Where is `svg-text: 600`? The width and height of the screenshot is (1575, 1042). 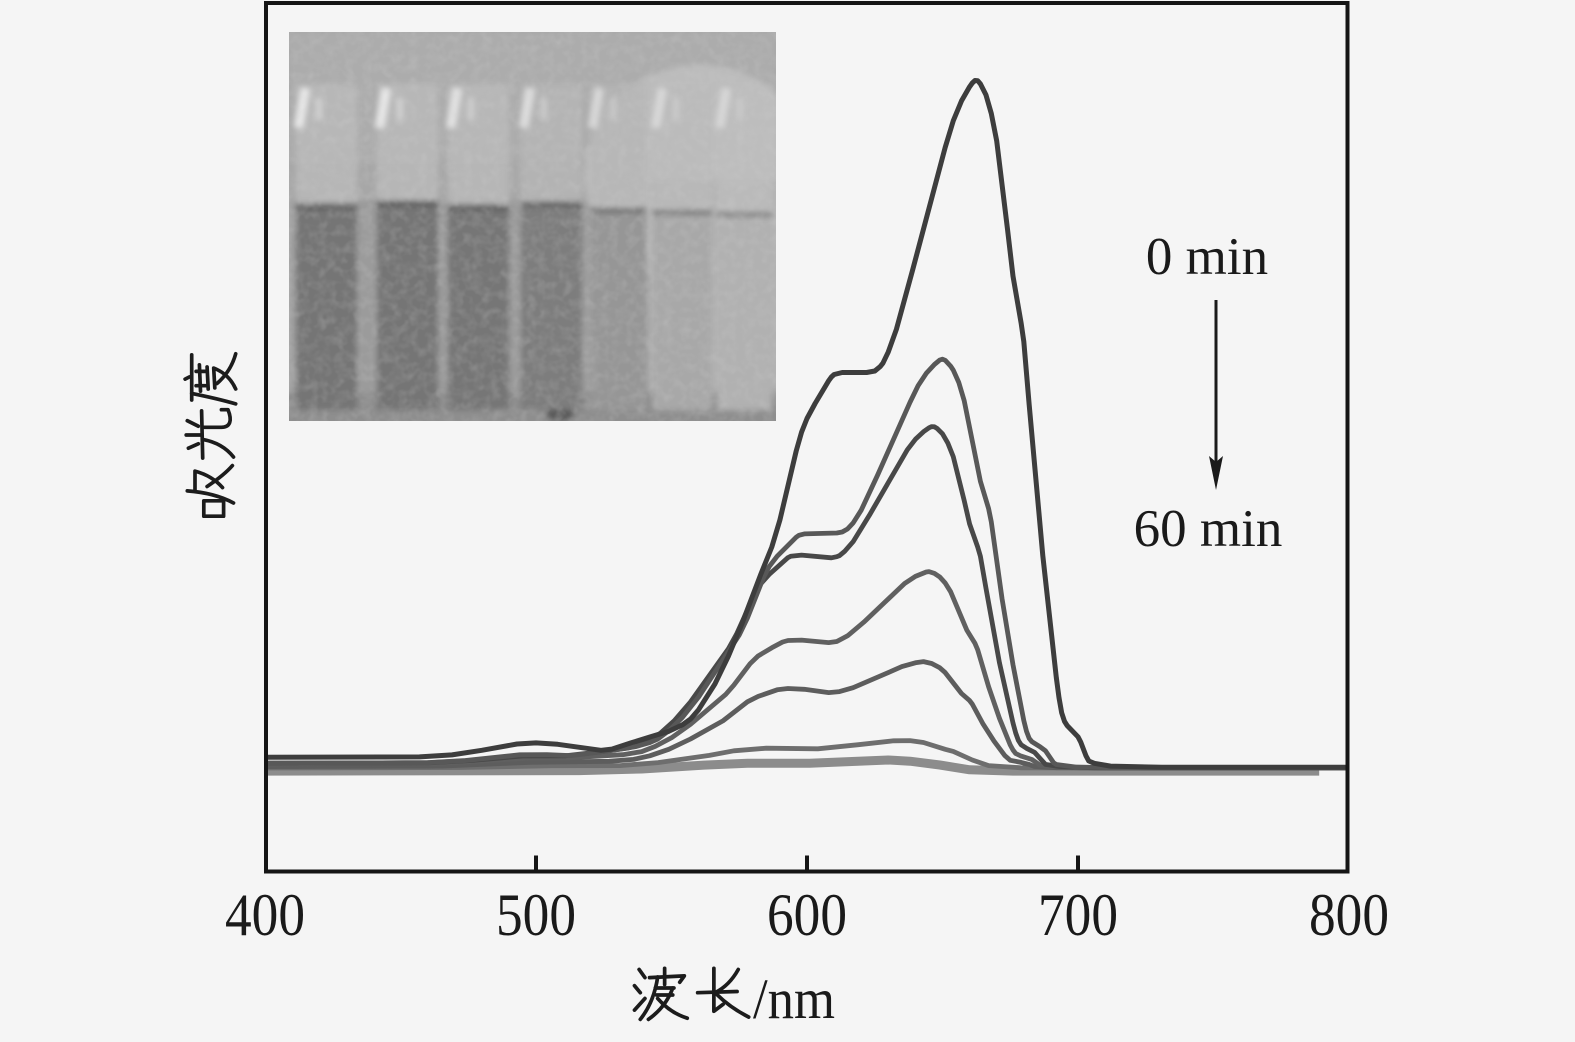
svg-text: 600 is located at coordinates (807, 915).